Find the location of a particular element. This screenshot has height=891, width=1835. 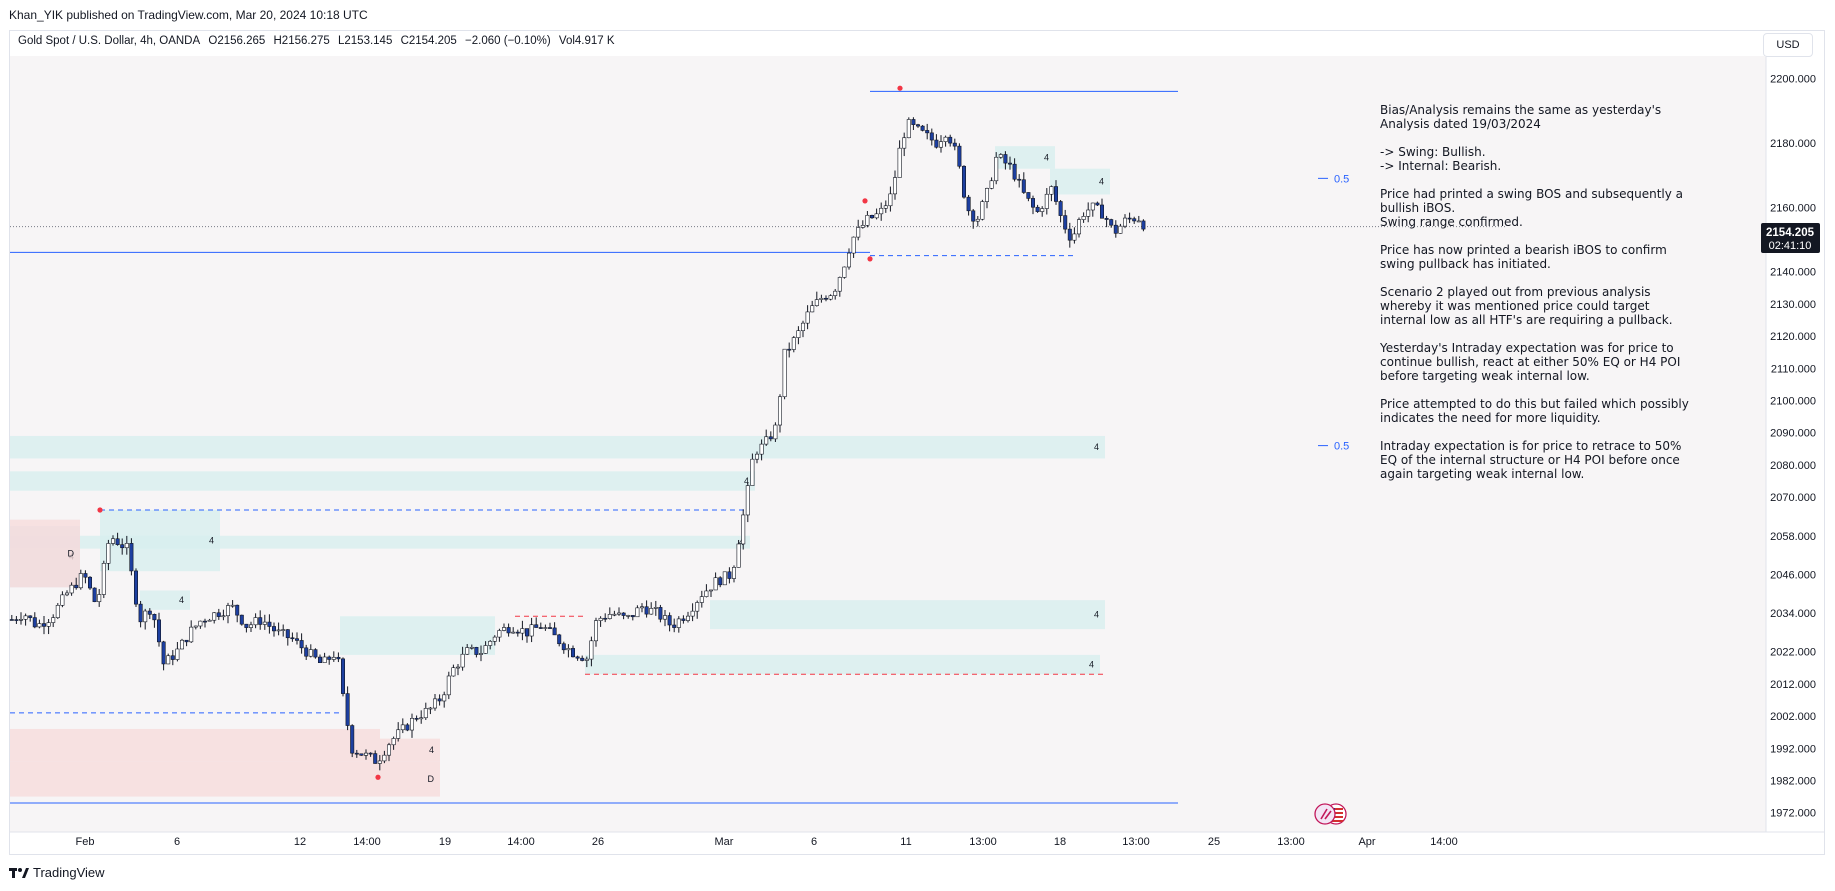

time-axis-label: 18 is located at coordinates (1060, 842).